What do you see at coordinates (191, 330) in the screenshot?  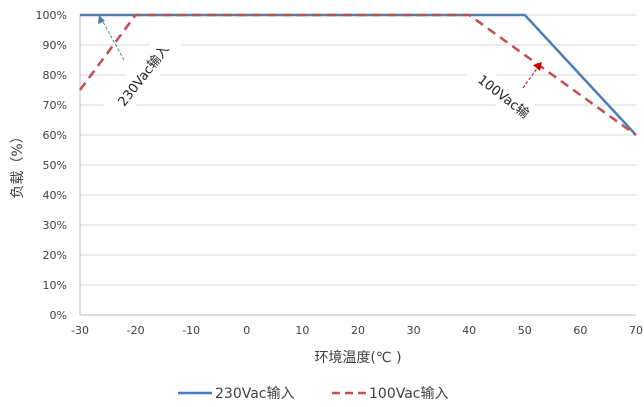 I see `x-tick-label: -10` at bounding box center [191, 330].